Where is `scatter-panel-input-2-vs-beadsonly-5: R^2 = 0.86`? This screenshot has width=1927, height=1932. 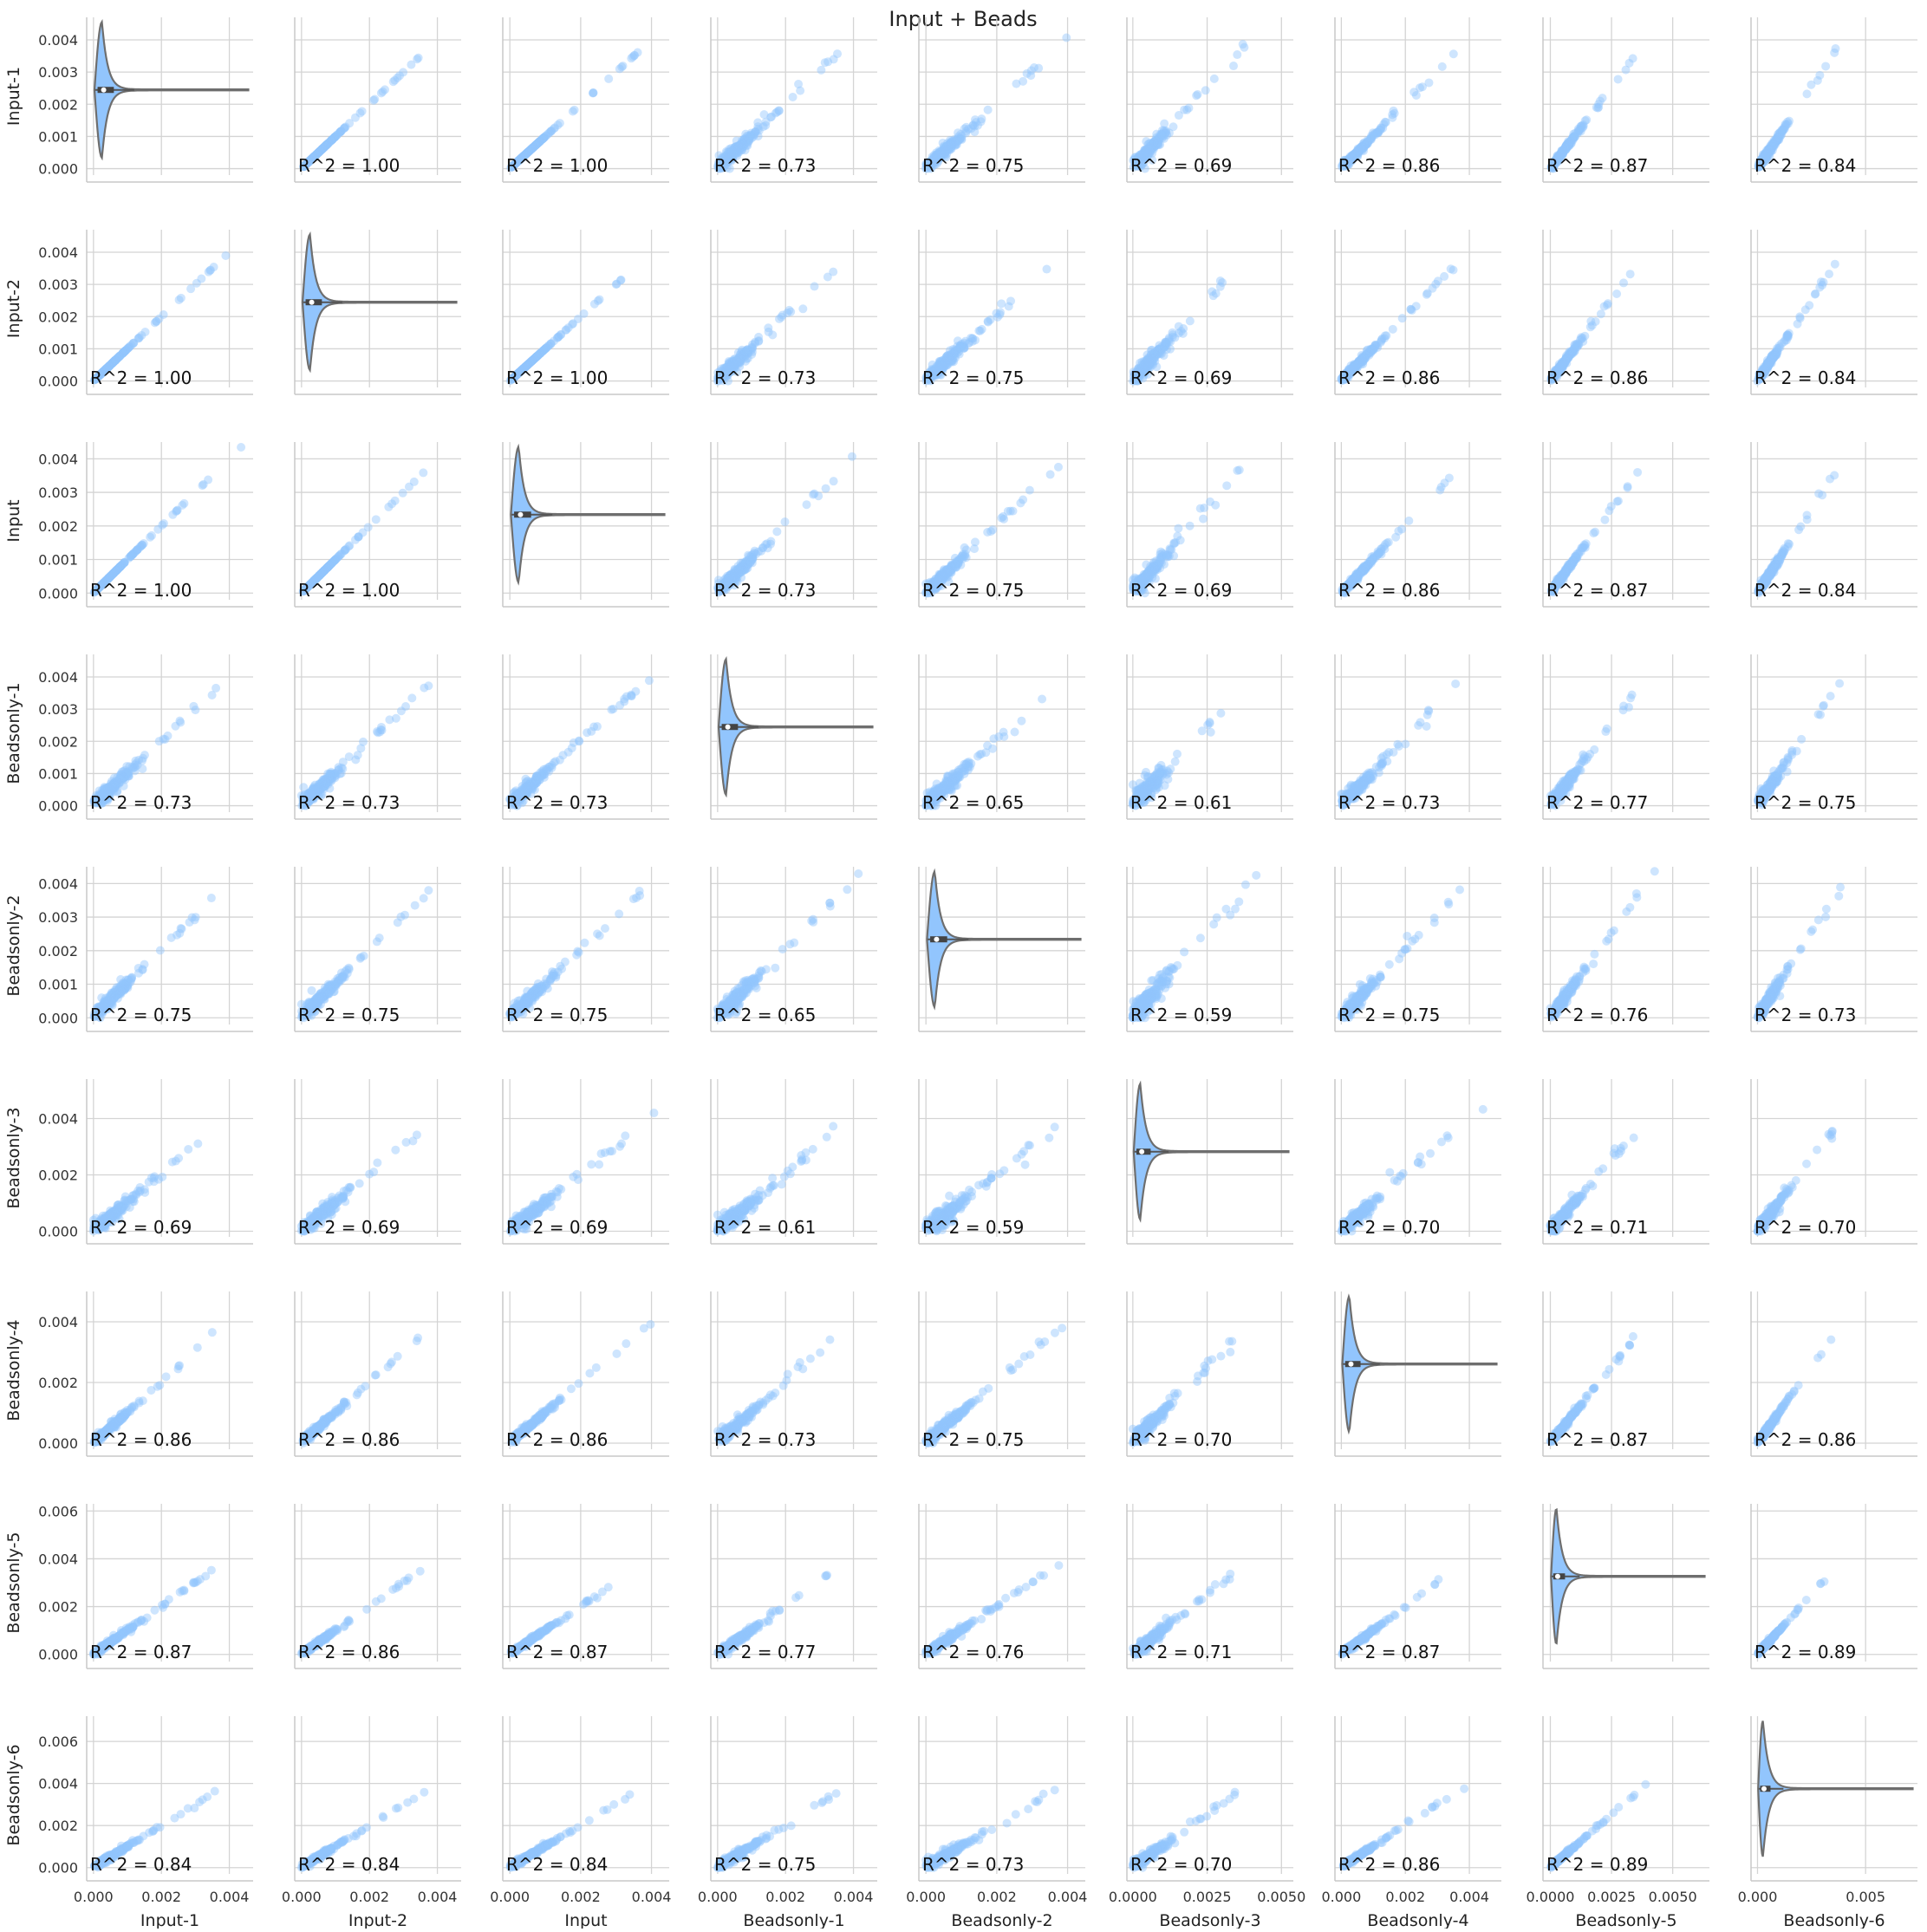
scatter-panel-input-2-vs-beadsonly-5: R^2 = 0.86 is located at coordinates (1626, 312).